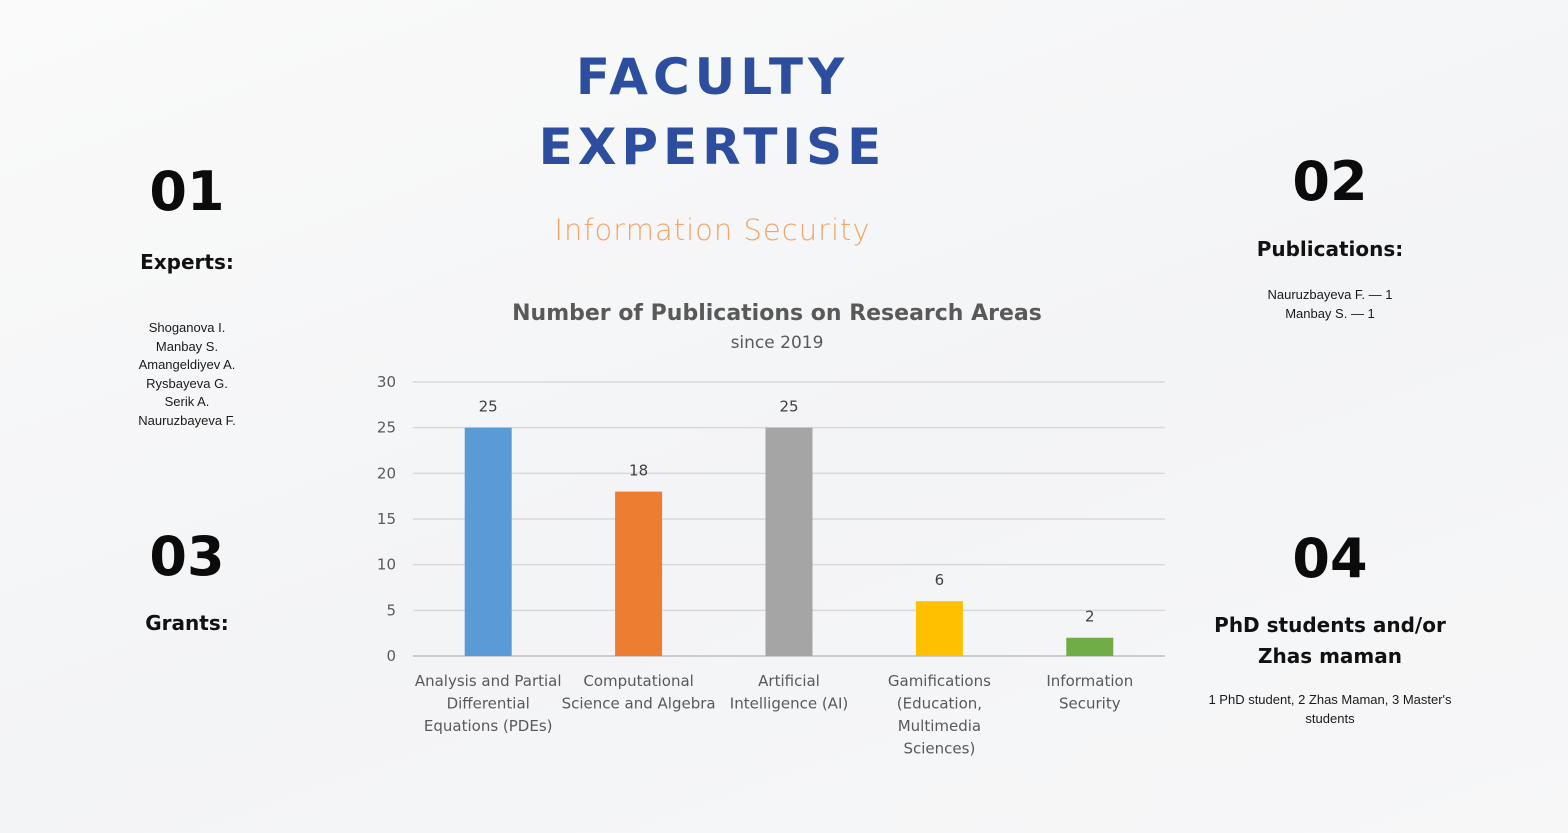 This screenshot has width=1568, height=833. What do you see at coordinates (391, 610) in the screenshot?
I see `y-tick-label: 5` at bounding box center [391, 610].